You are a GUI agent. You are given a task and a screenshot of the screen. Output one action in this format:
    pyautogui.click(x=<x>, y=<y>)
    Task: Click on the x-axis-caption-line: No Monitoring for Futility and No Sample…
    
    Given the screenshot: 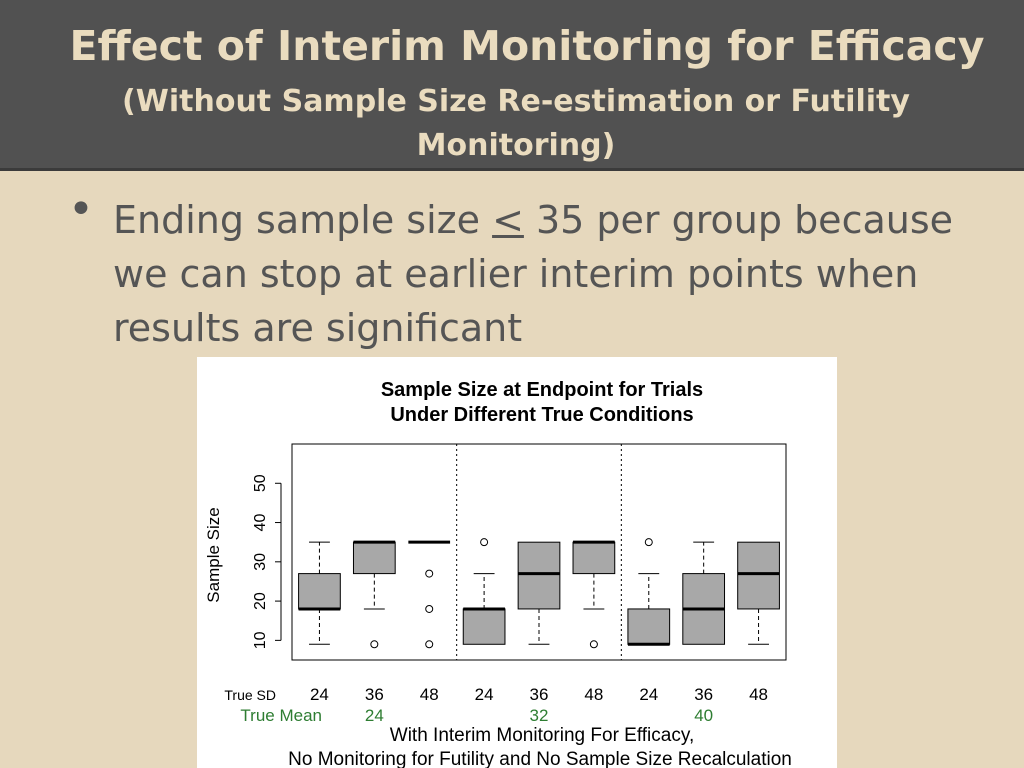 What is the action you would take?
    pyautogui.click(x=540, y=758)
    